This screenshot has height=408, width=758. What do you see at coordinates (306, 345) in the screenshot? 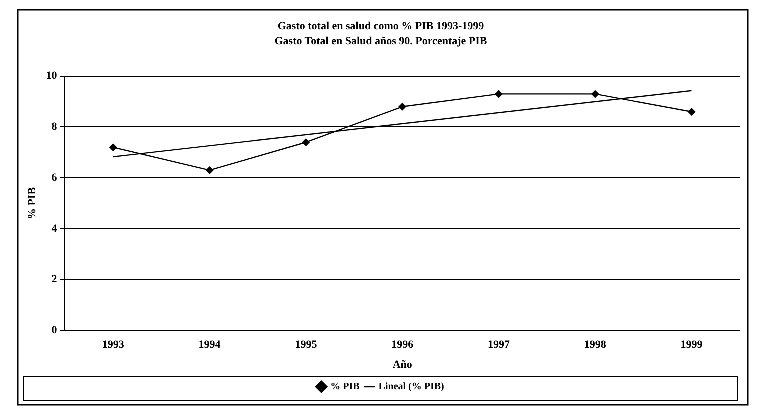
I see `x-tick-label: 1995` at bounding box center [306, 345].